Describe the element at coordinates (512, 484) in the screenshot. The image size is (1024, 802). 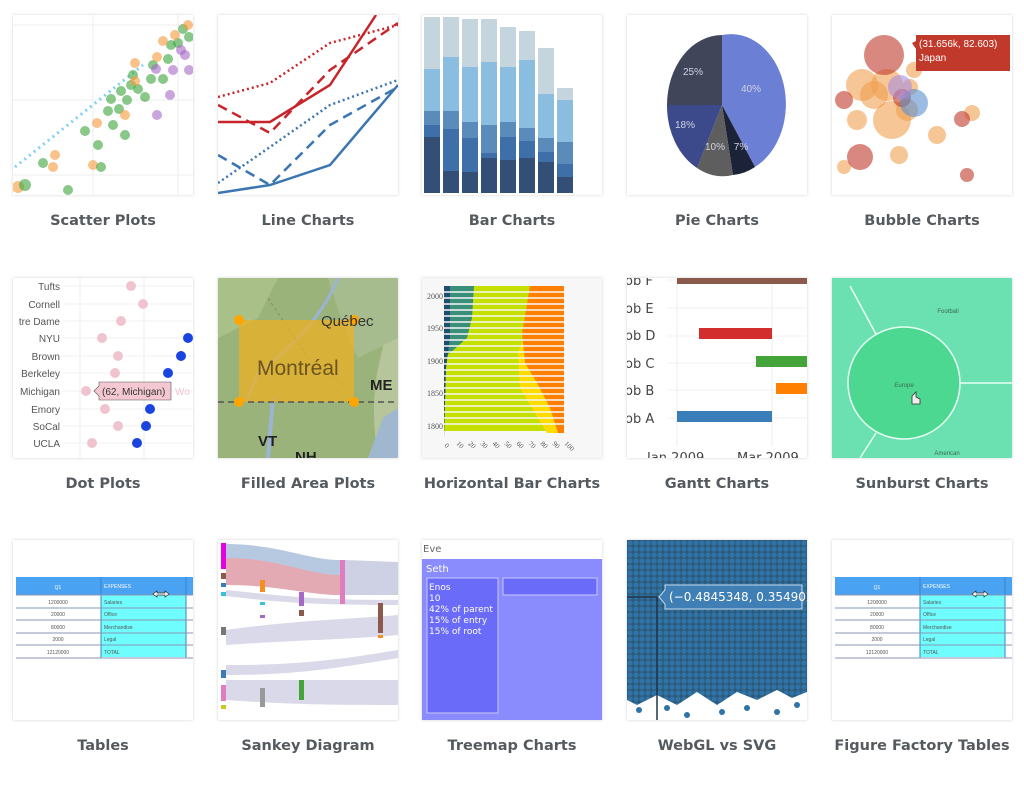
I see `gallery-item-label: Horizontal Bar Charts` at that location.